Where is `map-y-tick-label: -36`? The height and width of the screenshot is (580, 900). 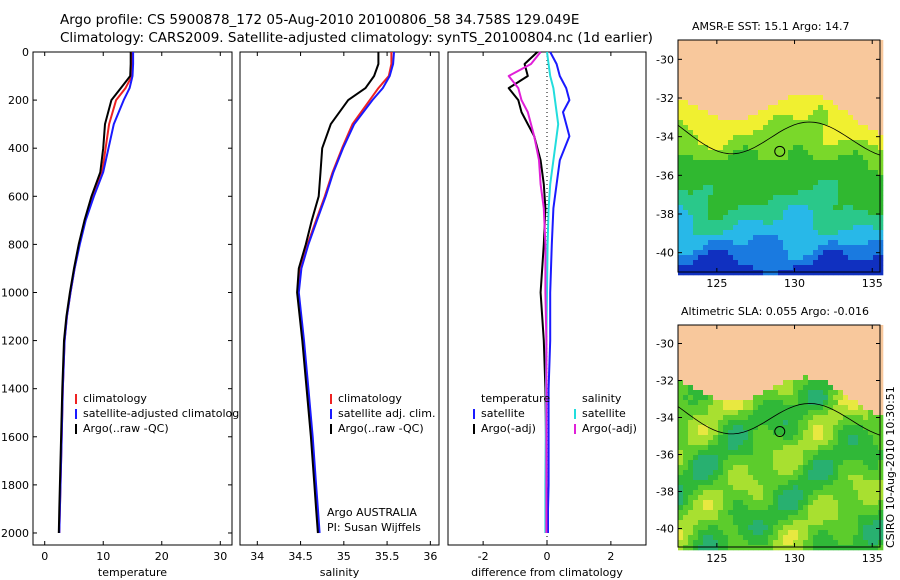 map-y-tick-label: -36 is located at coordinates (665, 455).